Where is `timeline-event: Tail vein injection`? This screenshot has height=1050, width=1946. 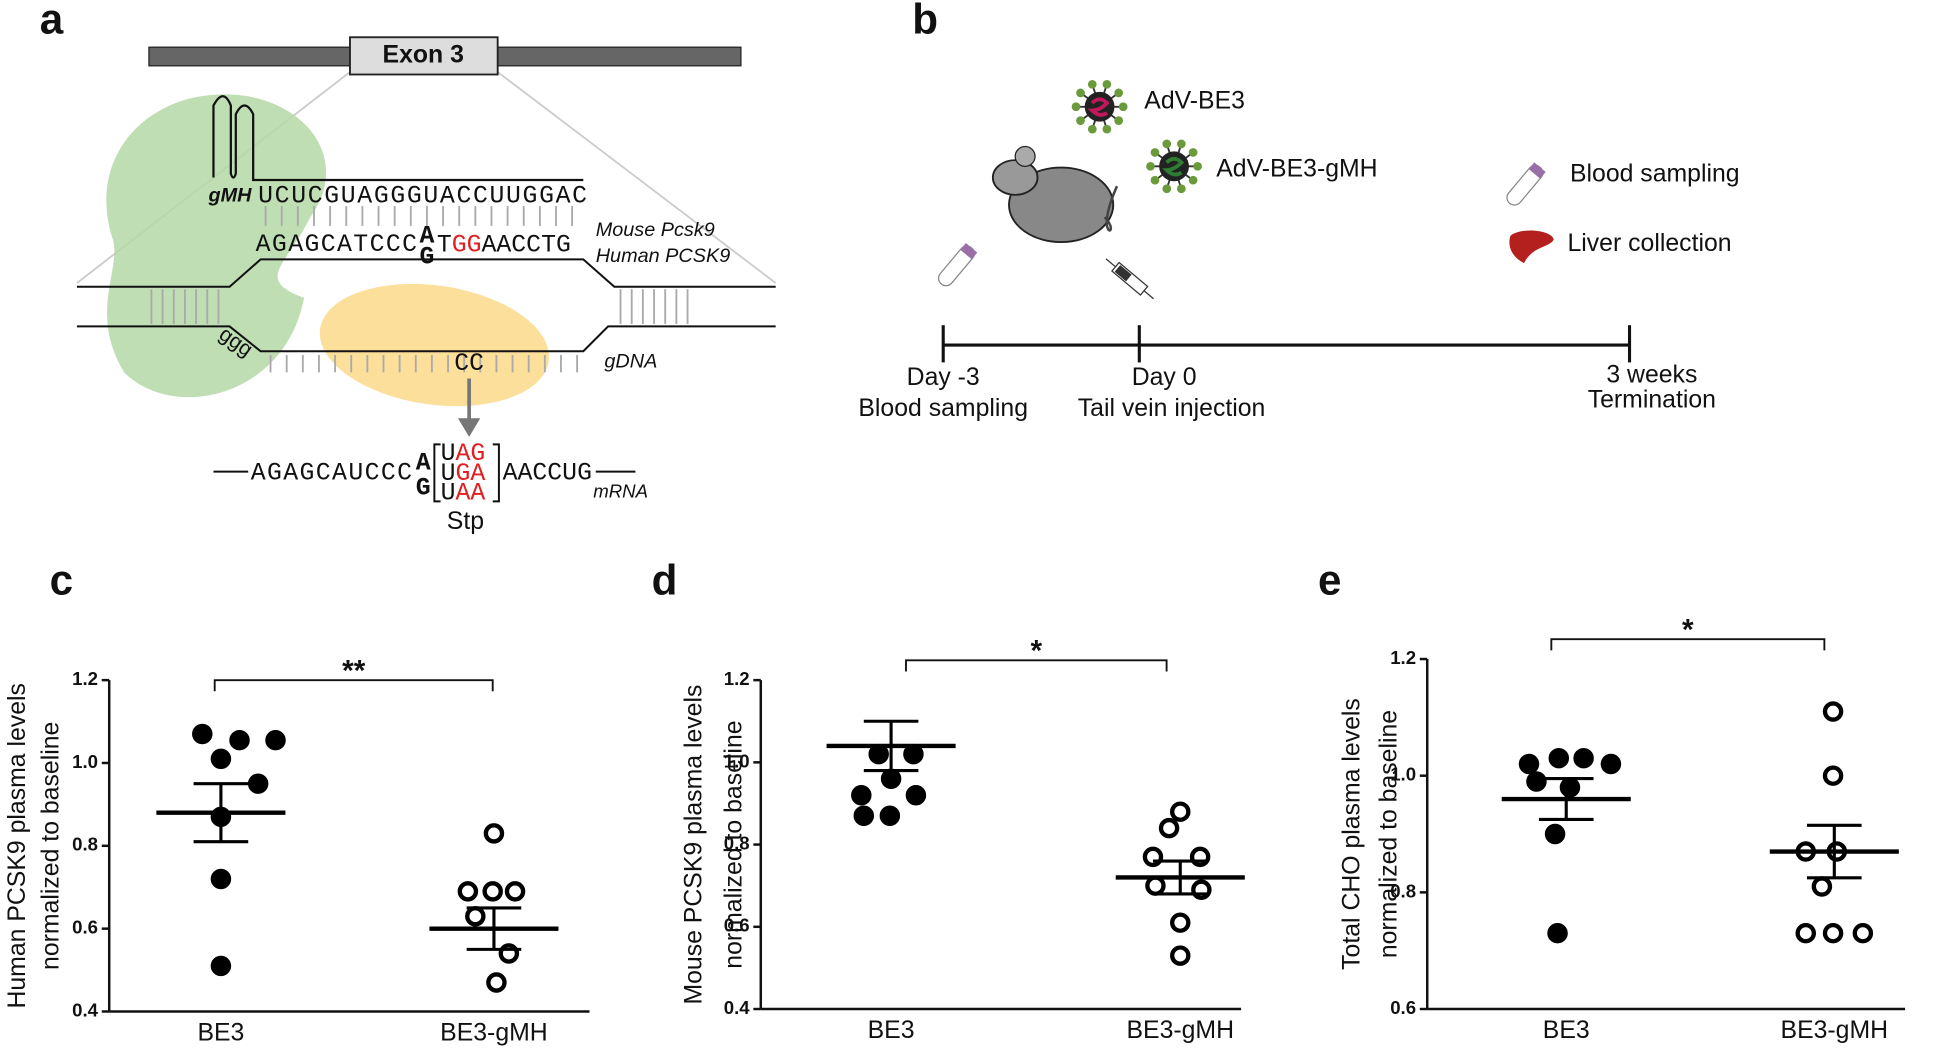 timeline-event: Tail vein injection is located at coordinates (1172, 408).